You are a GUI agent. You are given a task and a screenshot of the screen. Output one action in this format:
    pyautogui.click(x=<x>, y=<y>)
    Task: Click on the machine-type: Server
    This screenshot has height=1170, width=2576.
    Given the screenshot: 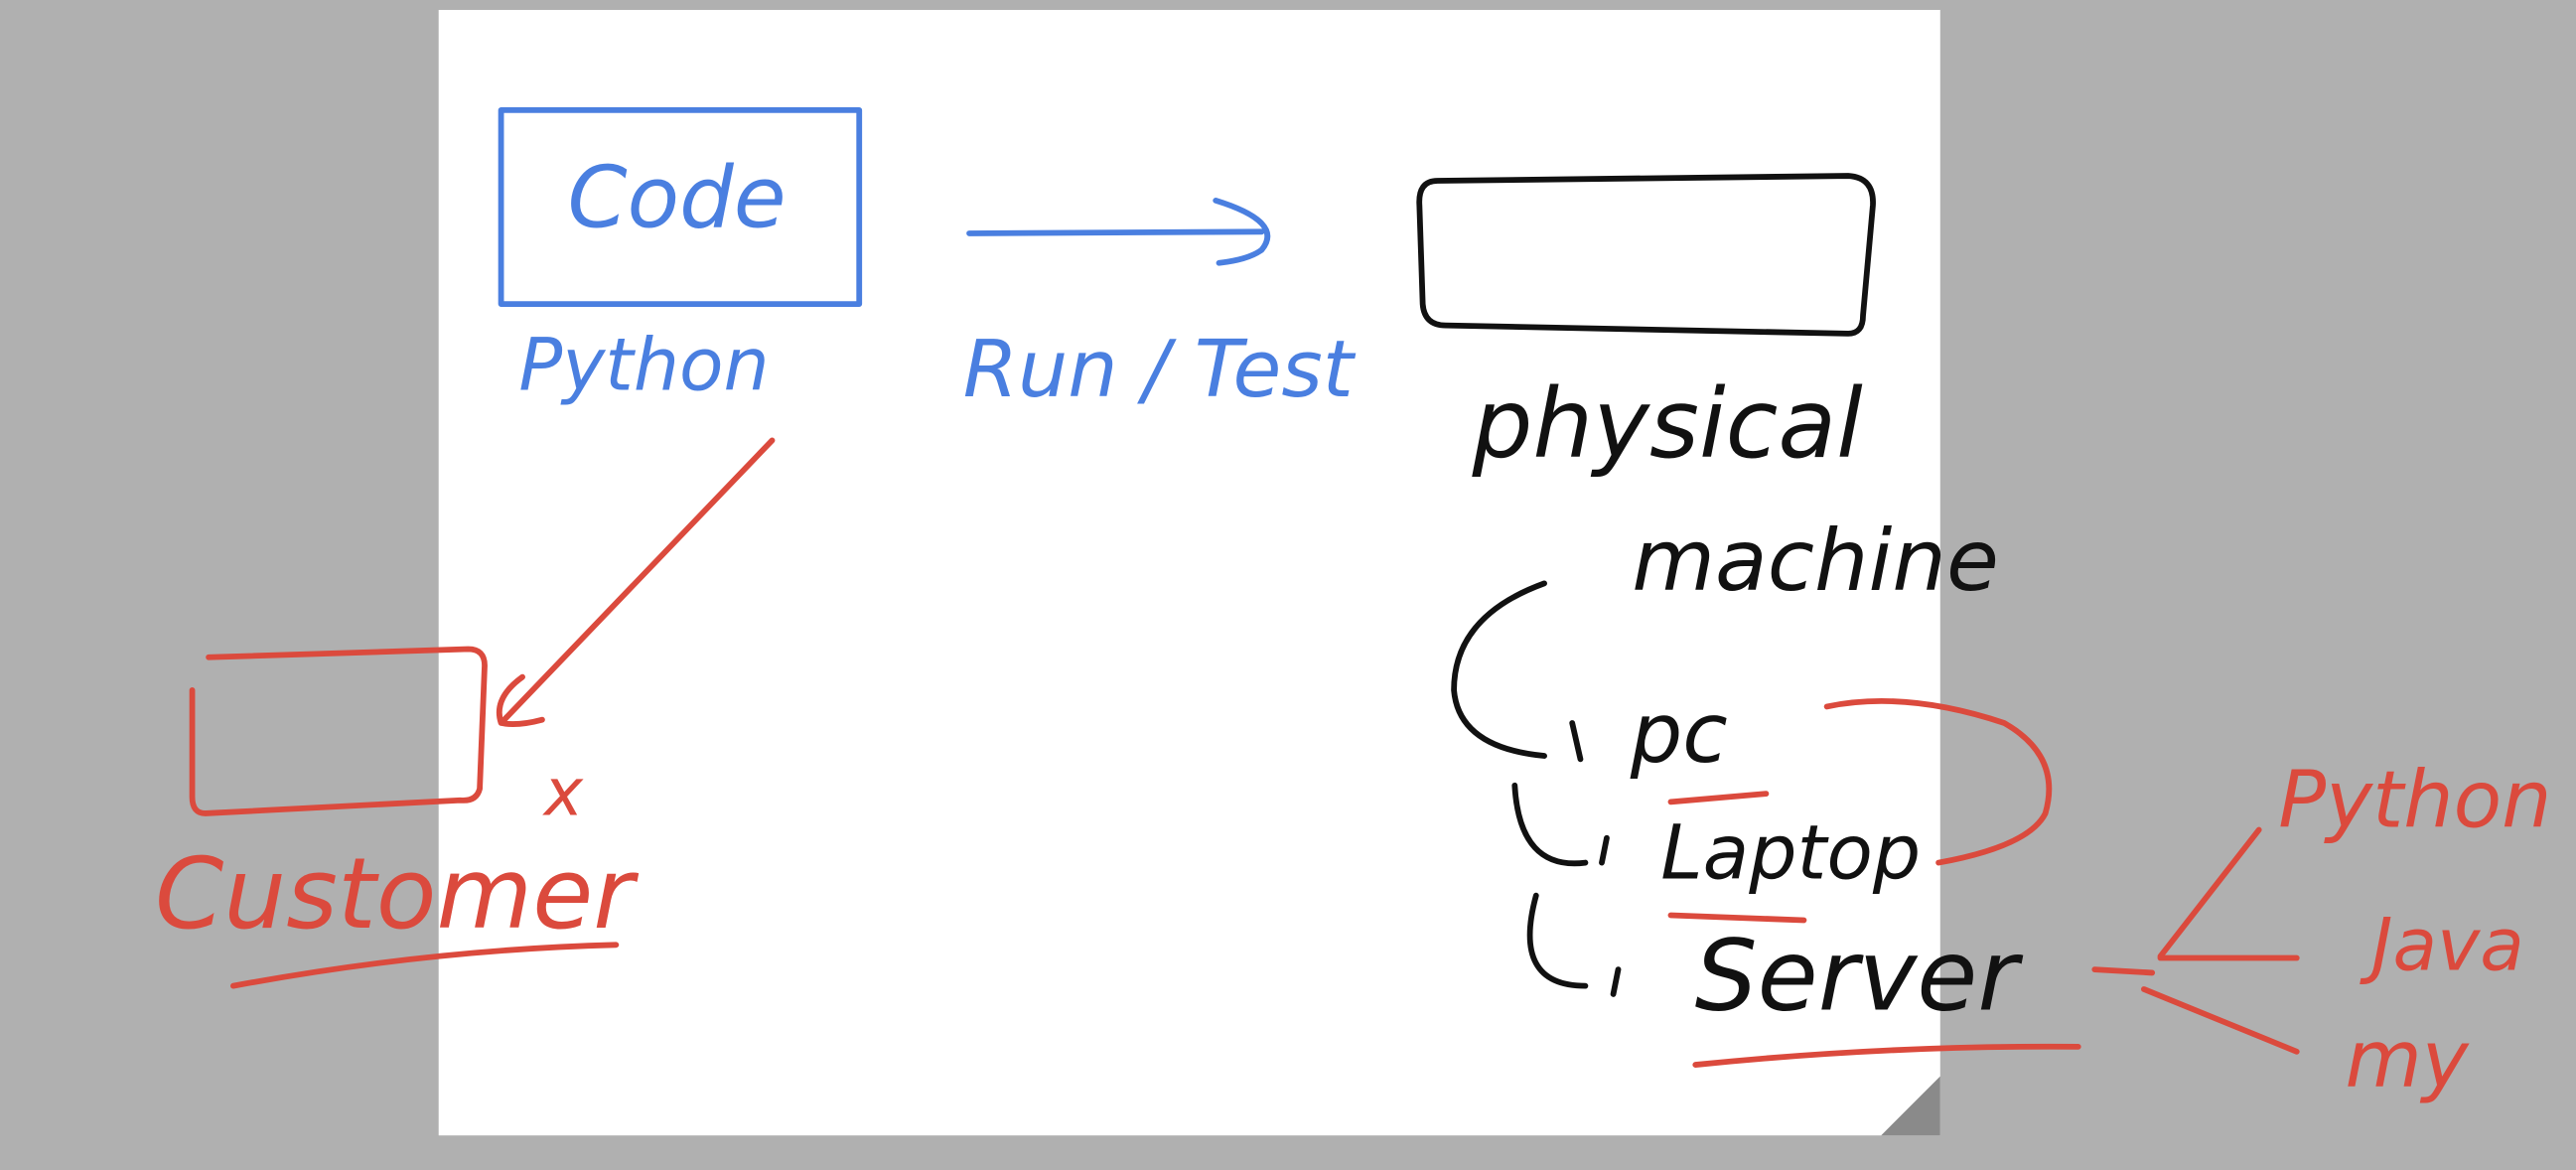 What is the action you would take?
    pyautogui.click(x=1860, y=977)
    